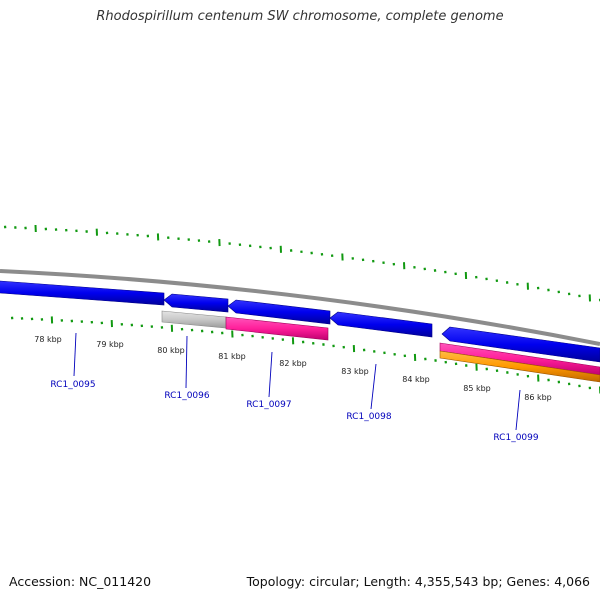 Image resolution: width=600 pixels, height=600 pixels. What do you see at coordinates (268, 405) in the screenshot?
I see `gene-label-rc1-0097: RC1_0097` at bounding box center [268, 405].